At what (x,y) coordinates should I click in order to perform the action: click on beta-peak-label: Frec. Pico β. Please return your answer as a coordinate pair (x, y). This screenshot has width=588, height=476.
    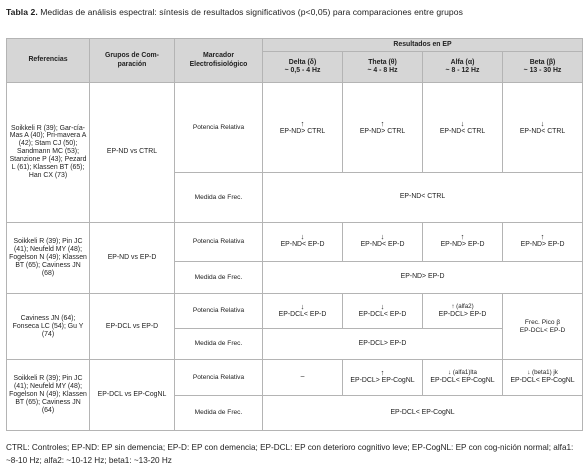
    Looking at the image, I should click on (542, 322).